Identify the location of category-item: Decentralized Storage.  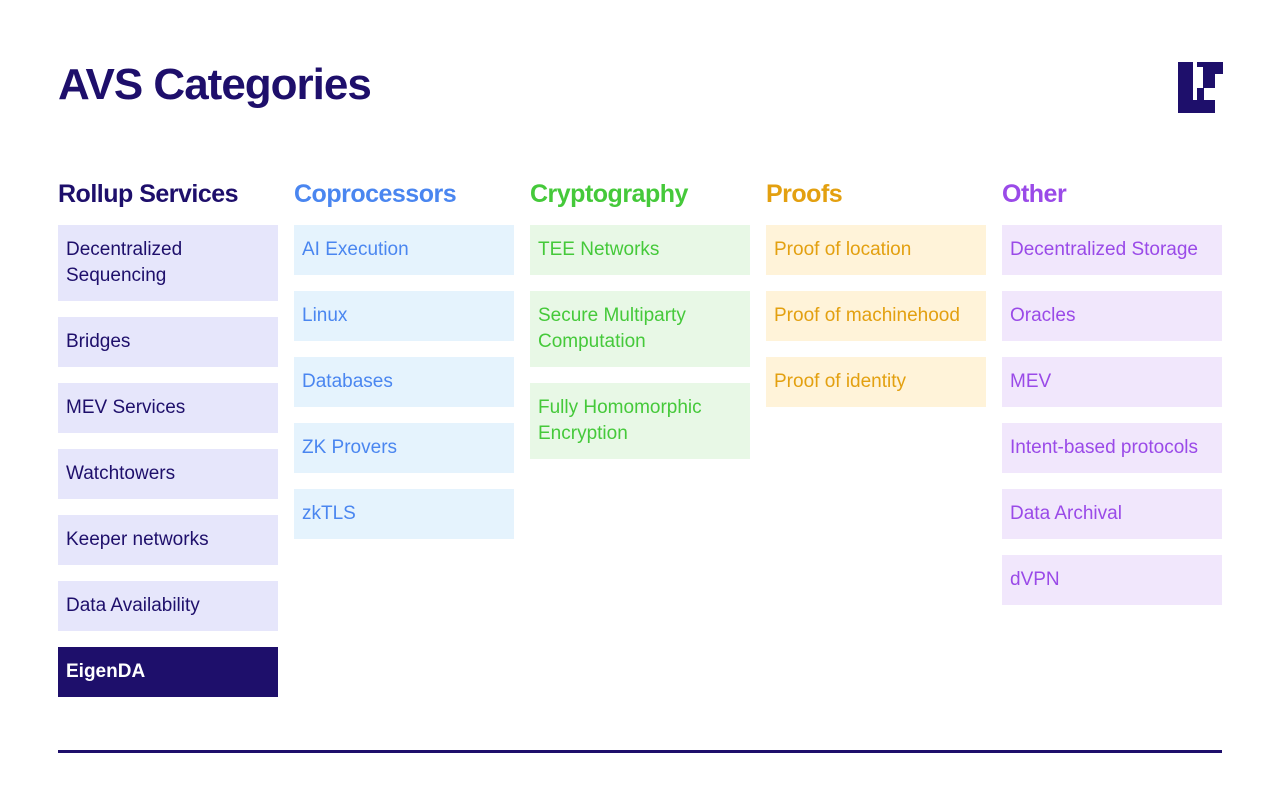
(1112, 250).